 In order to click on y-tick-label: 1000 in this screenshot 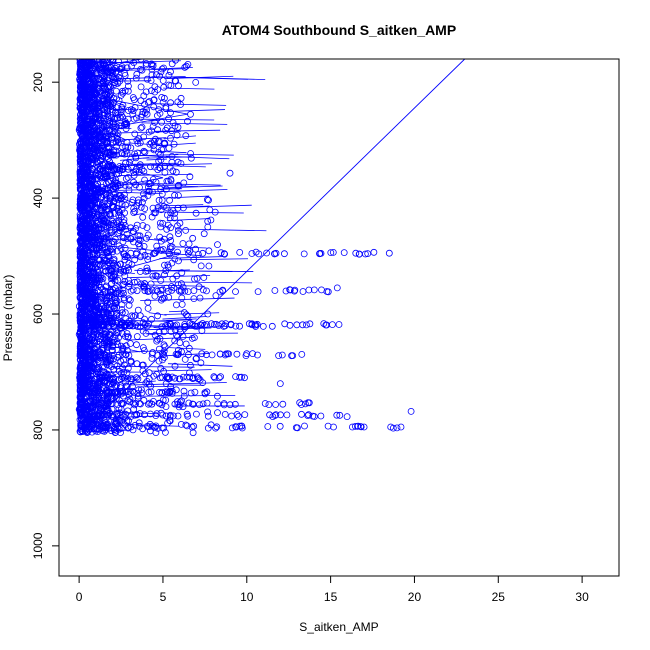, I will do `click(38, 545)`.